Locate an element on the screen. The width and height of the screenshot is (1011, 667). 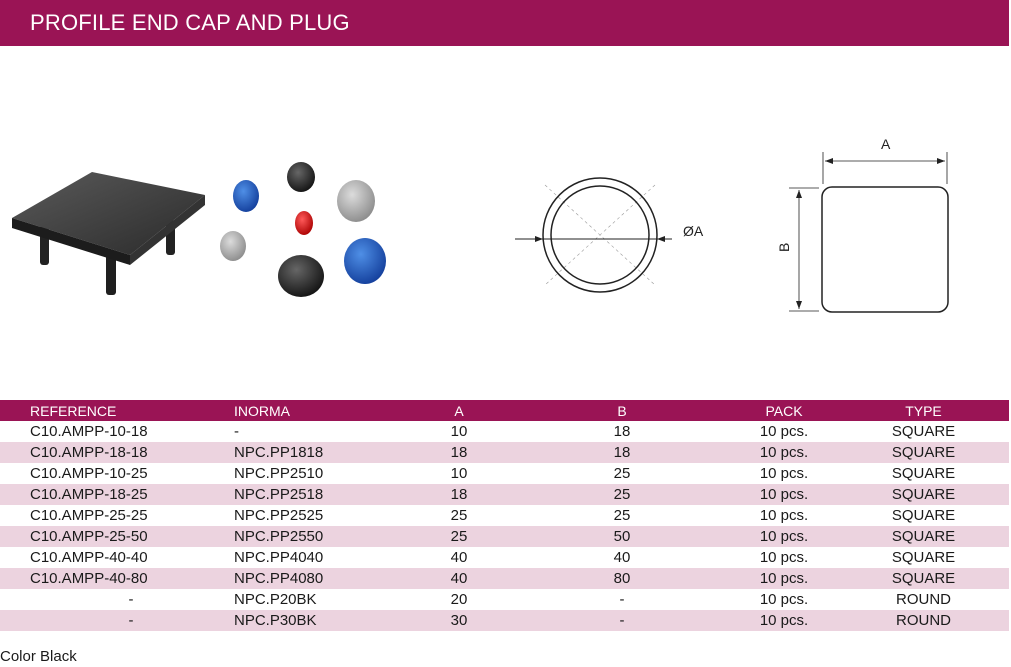
cell-b: 40 is located at coordinates (622, 557).